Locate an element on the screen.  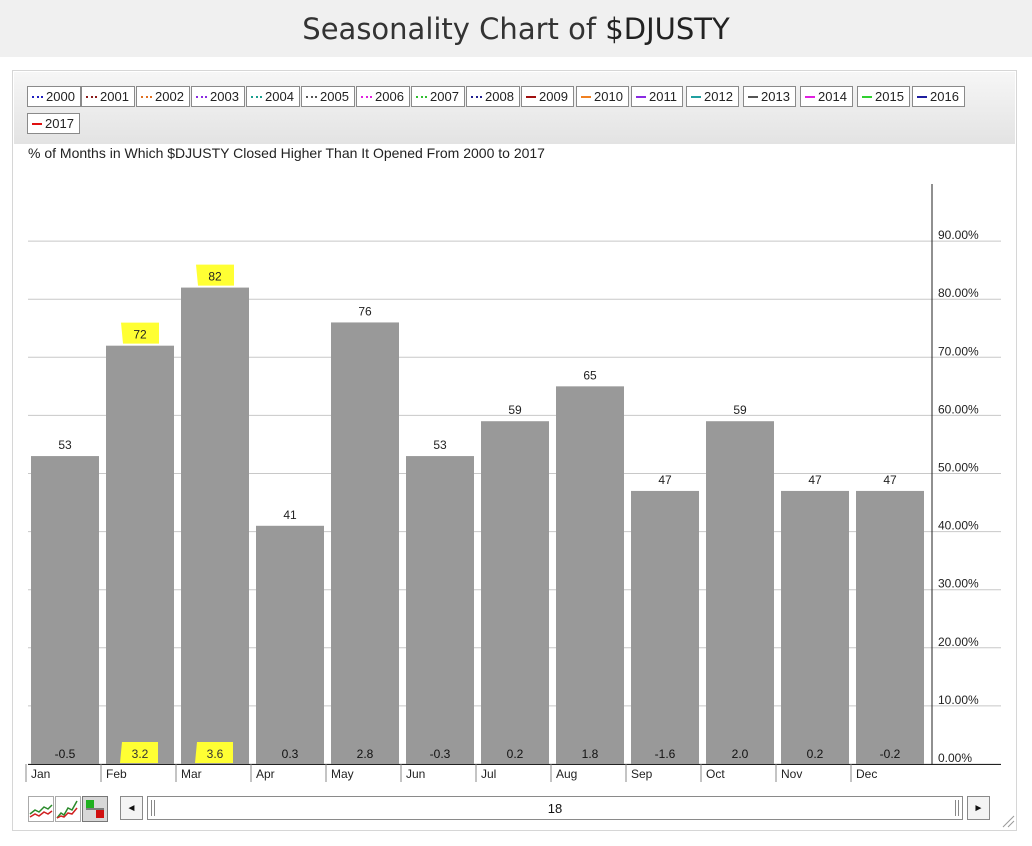
scroll-right-icon: ► is located at coordinates (978, 808).